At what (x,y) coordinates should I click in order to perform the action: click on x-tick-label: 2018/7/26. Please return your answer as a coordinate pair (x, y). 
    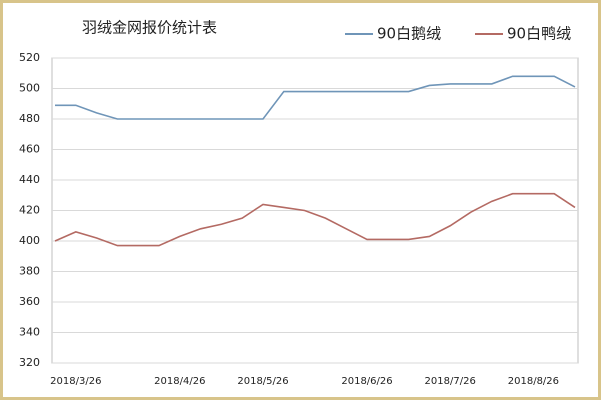
    Looking at the image, I should click on (450, 381).